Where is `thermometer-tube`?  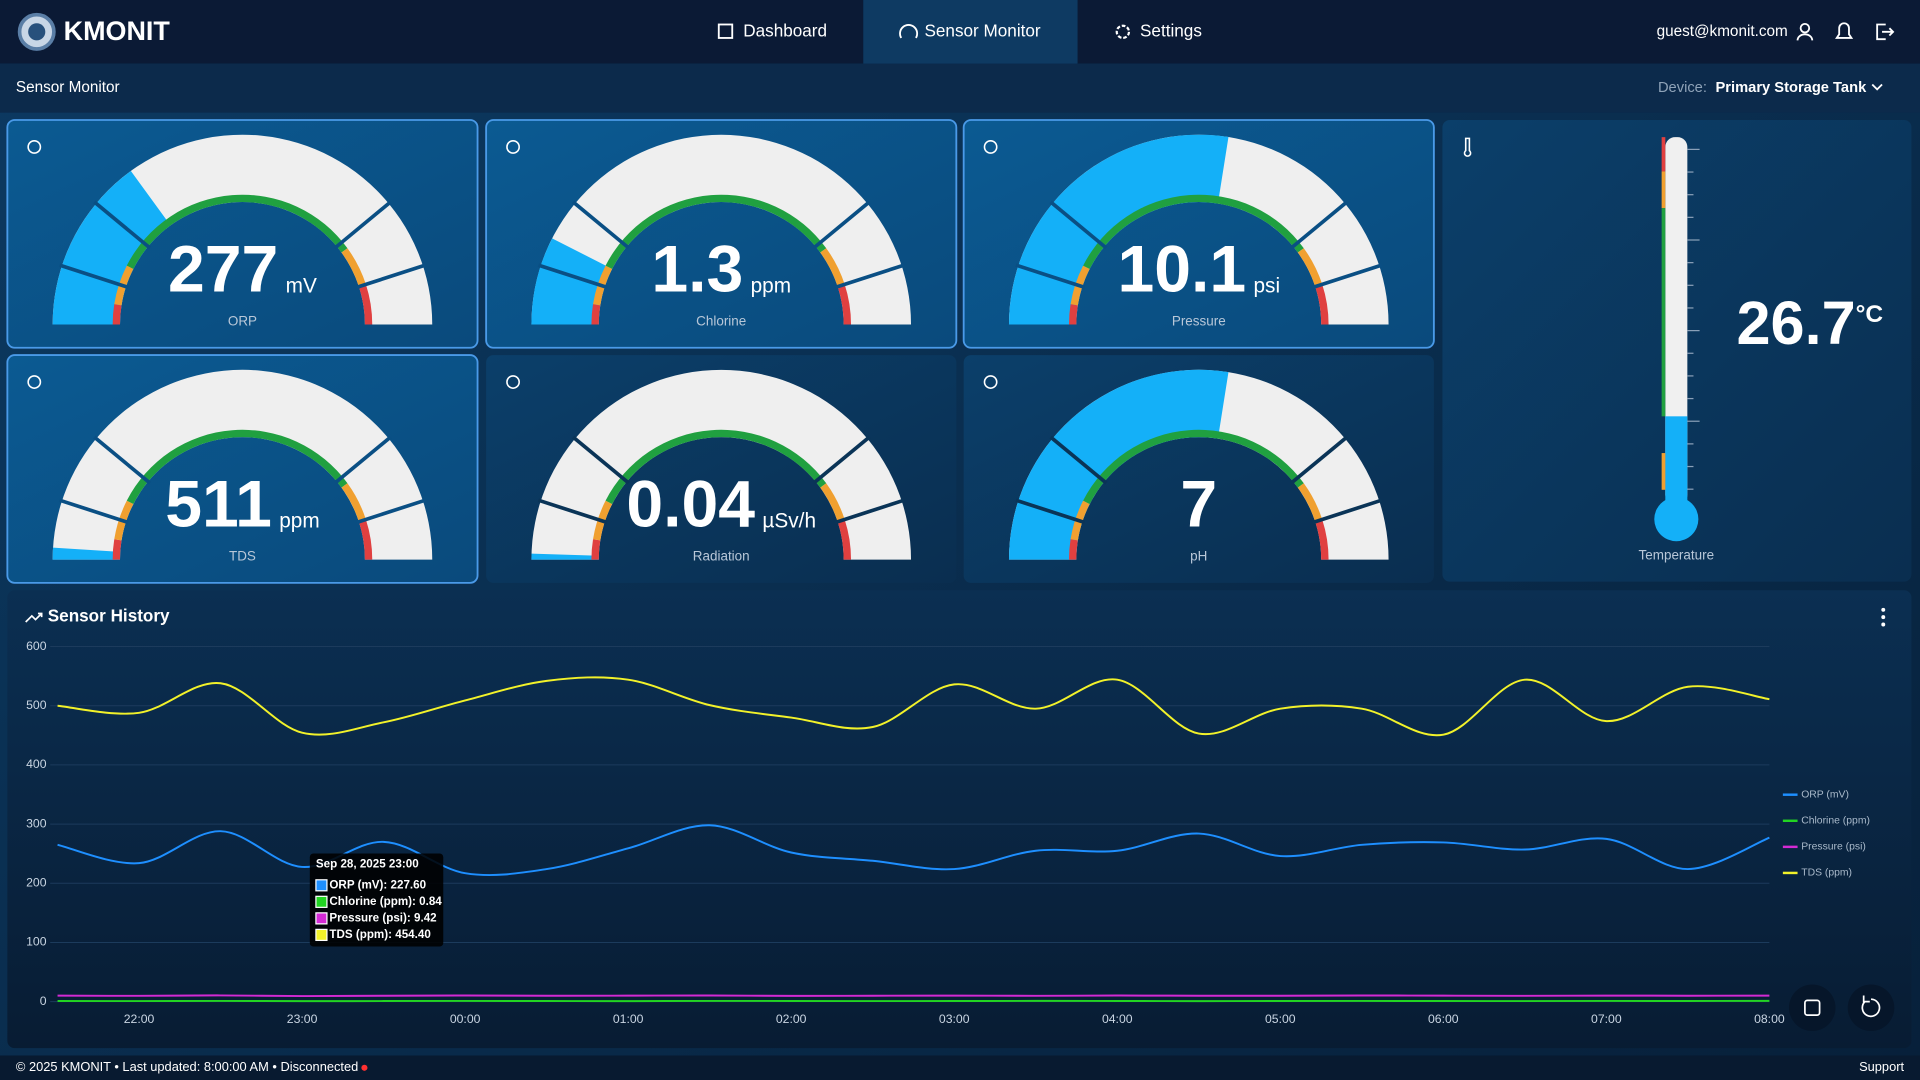
thermometer-tube is located at coordinates (1676, 321).